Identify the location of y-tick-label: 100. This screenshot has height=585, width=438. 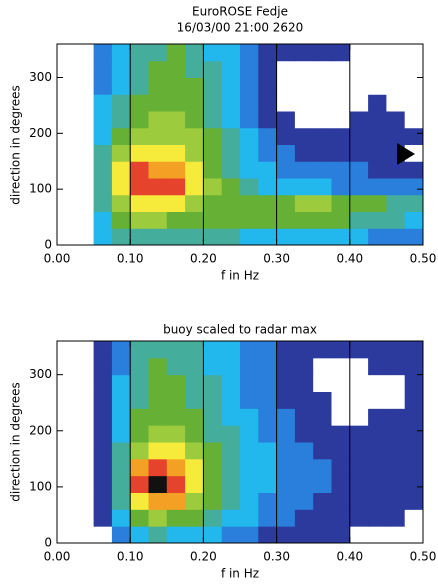
(40, 486).